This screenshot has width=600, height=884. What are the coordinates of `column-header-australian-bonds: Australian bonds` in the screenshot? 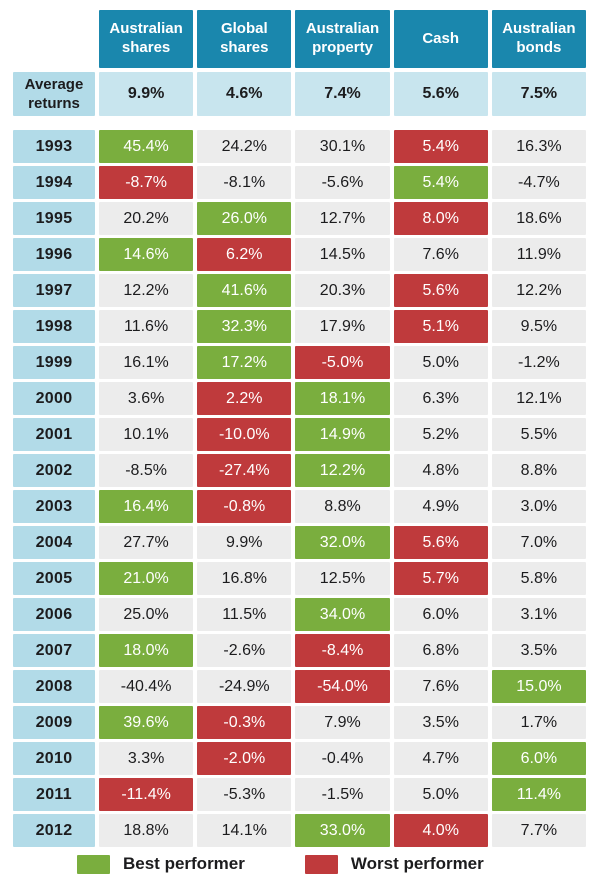 It's located at (538, 39).